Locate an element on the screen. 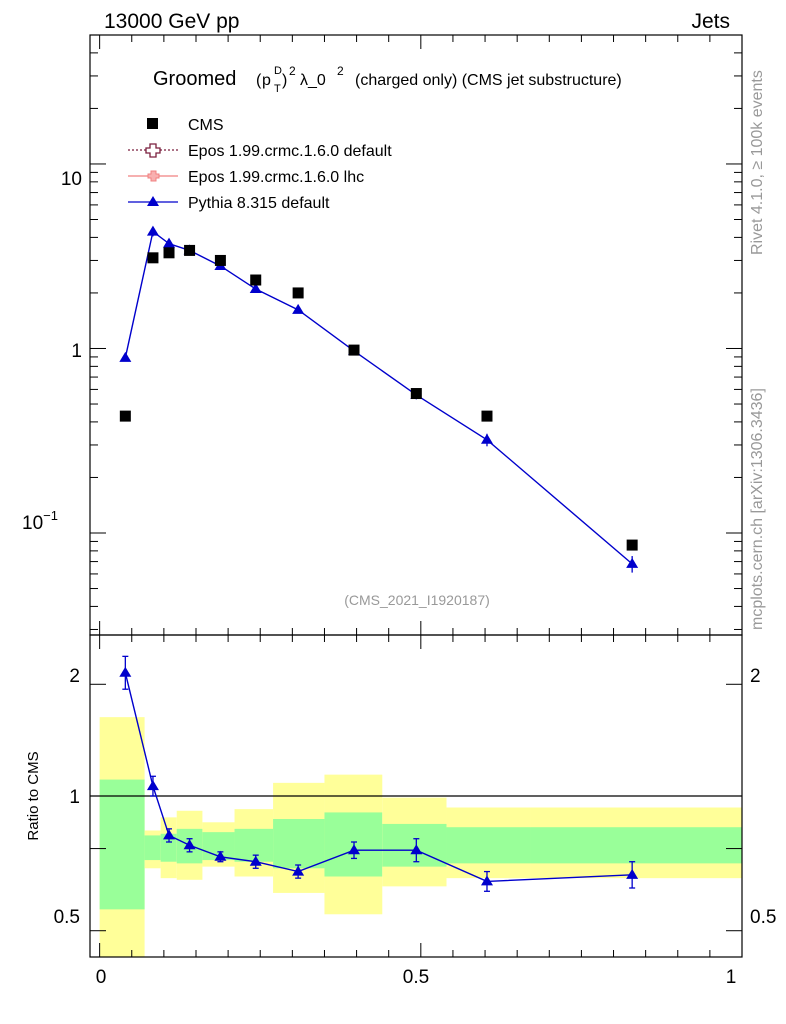 Image resolution: width=786 pixels, height=1024 pixels. legend-label-epos-lhc: Epos 1.99.crmc.1.6.0 lhc is located at coordinates (276, 177).